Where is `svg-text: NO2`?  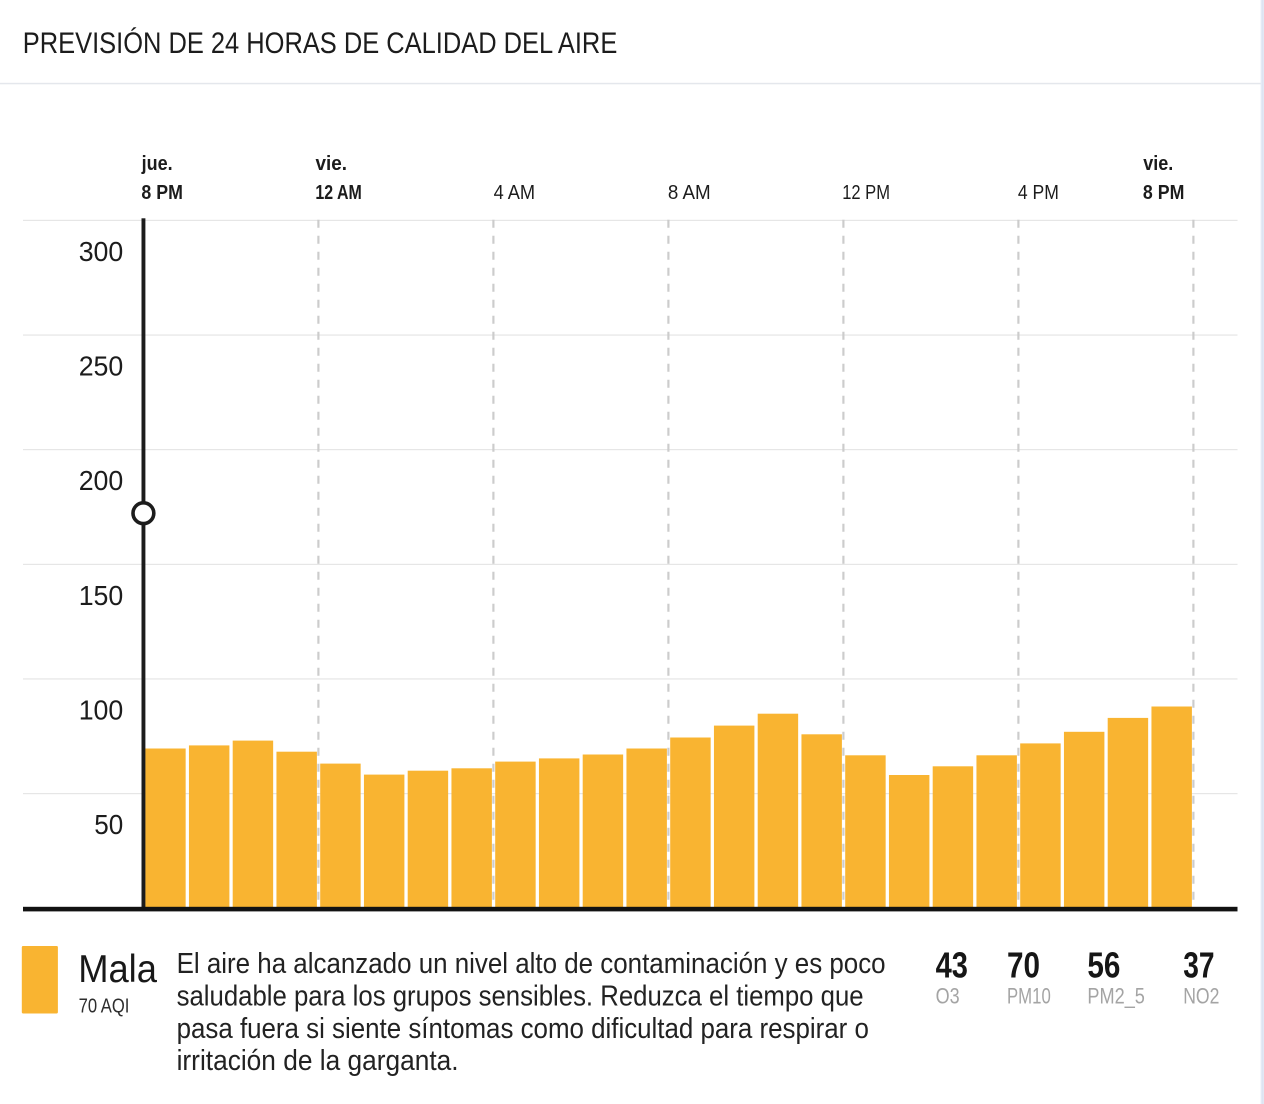
svg-text: NO2 is located at coordinates (1201, 996).